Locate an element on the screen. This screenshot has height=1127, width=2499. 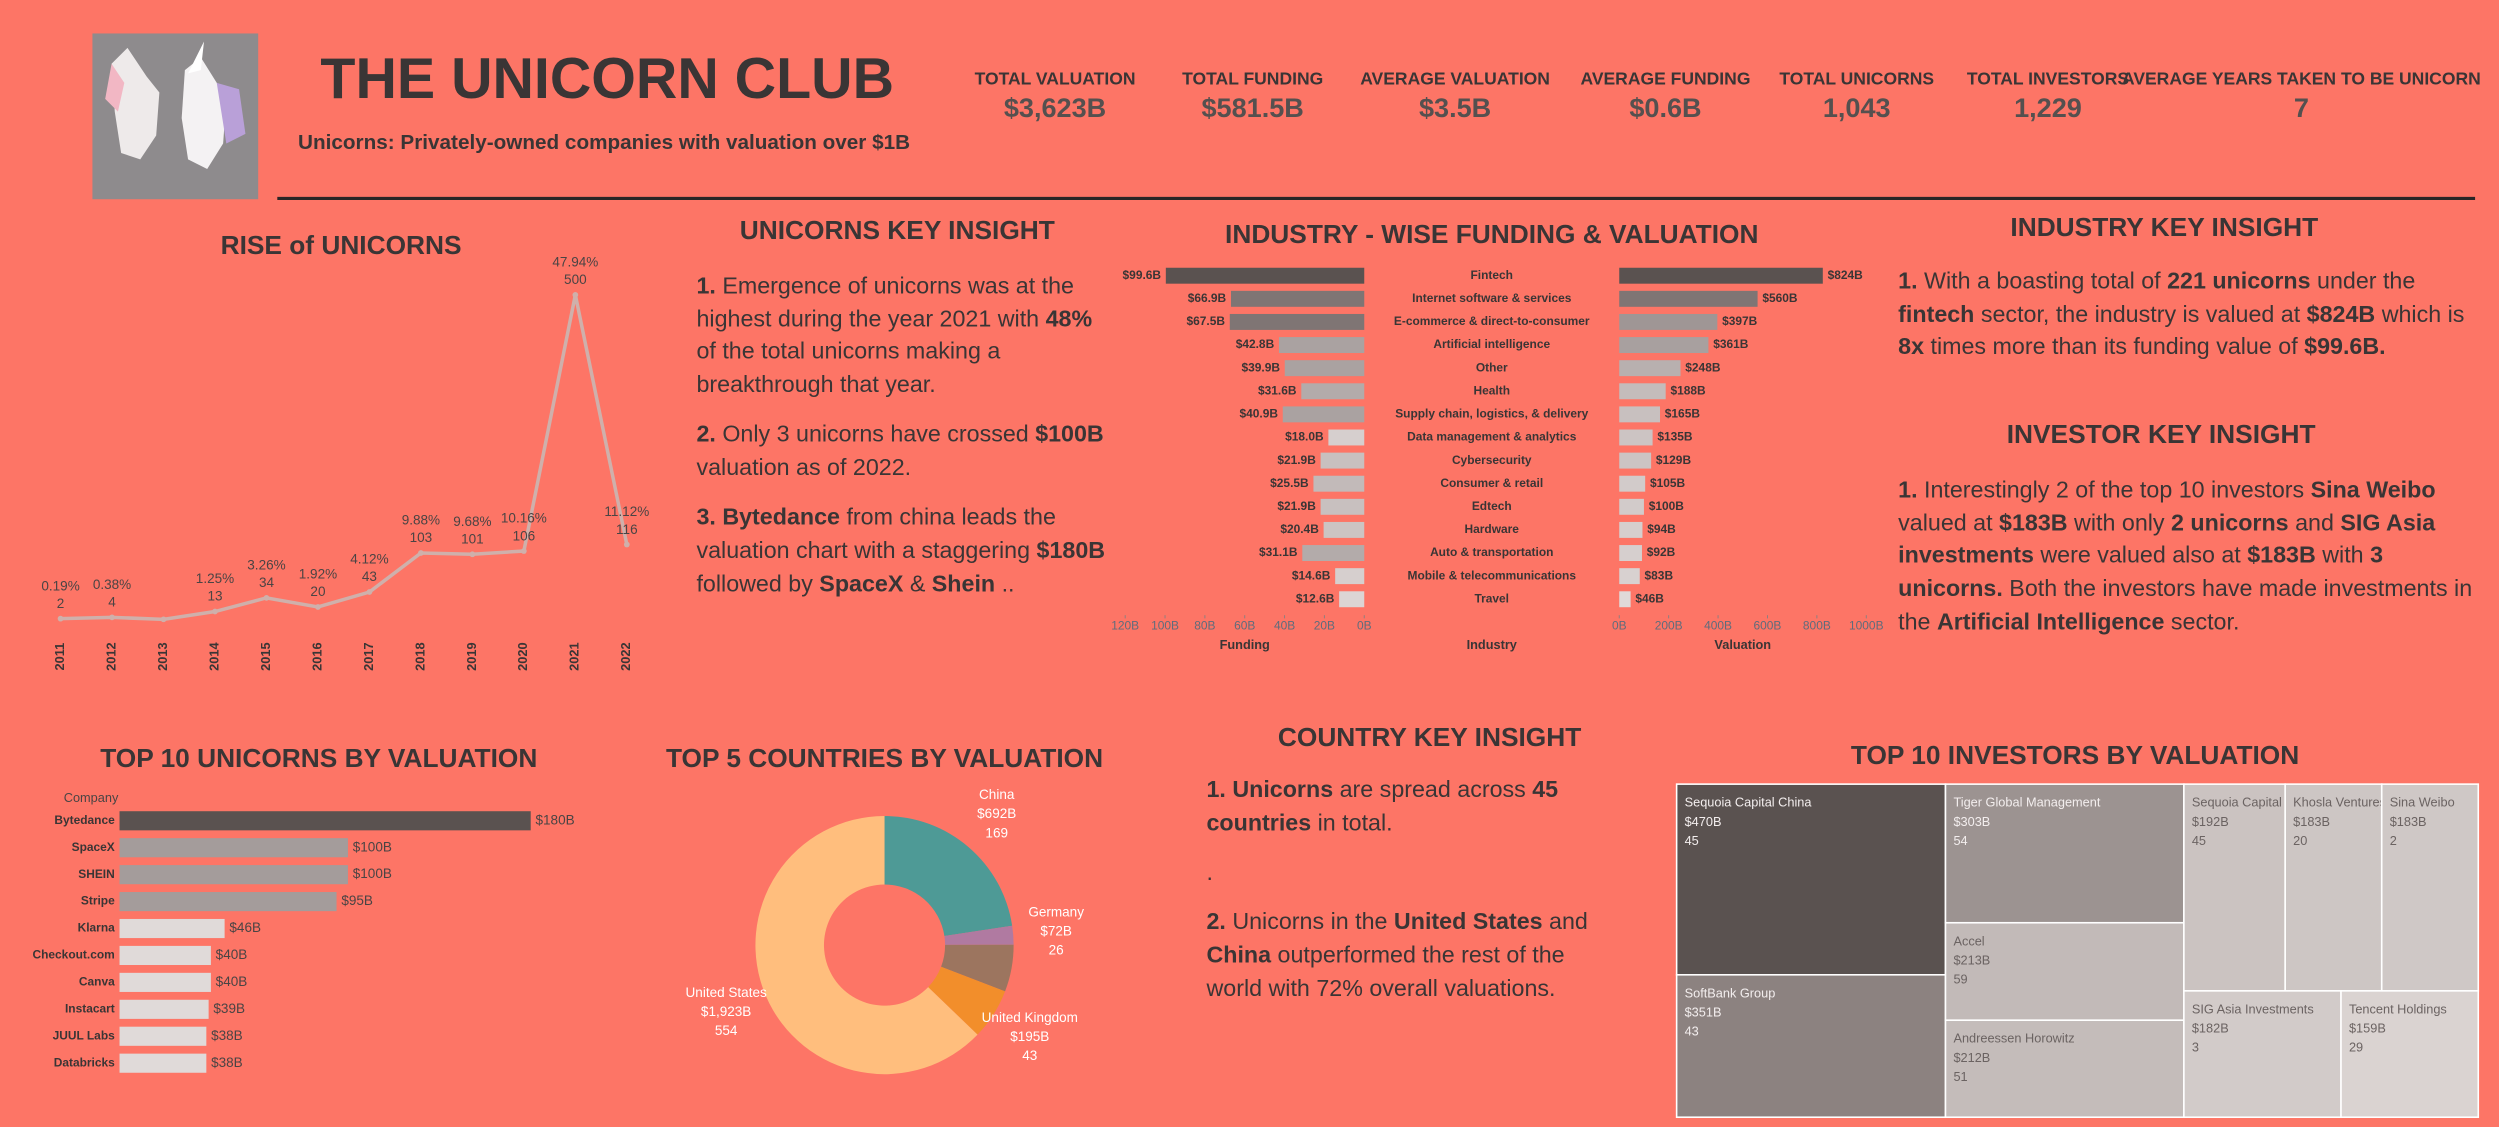
slice-value: $195B is located at coordinates (1029, 1036).